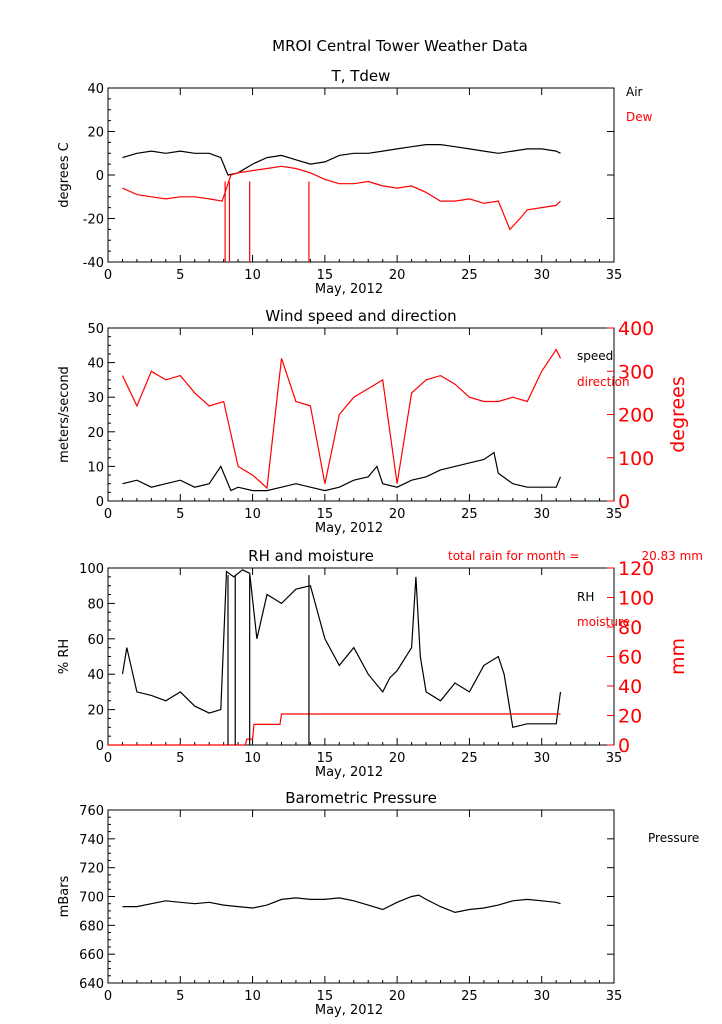 The height and width of the screenshot is (1024, 722). Describe the element at coordinates (595, 356) in the screenshot. I see `legend-speed: speed` at that location.